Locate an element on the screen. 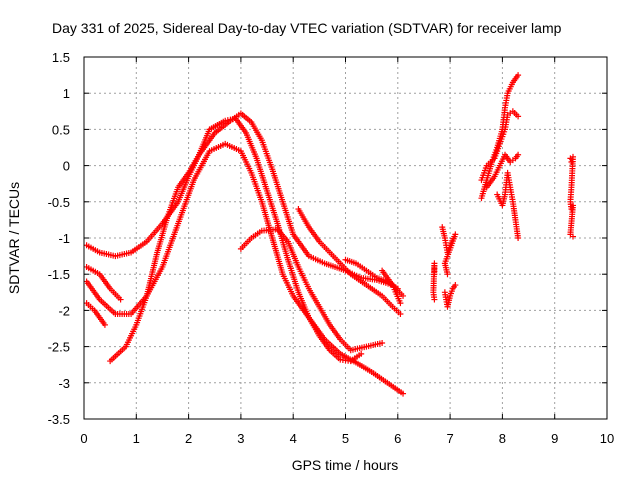 This screenshot has height=480, width=640. x-tick-label: 10 is located at coordinates (607, 438).